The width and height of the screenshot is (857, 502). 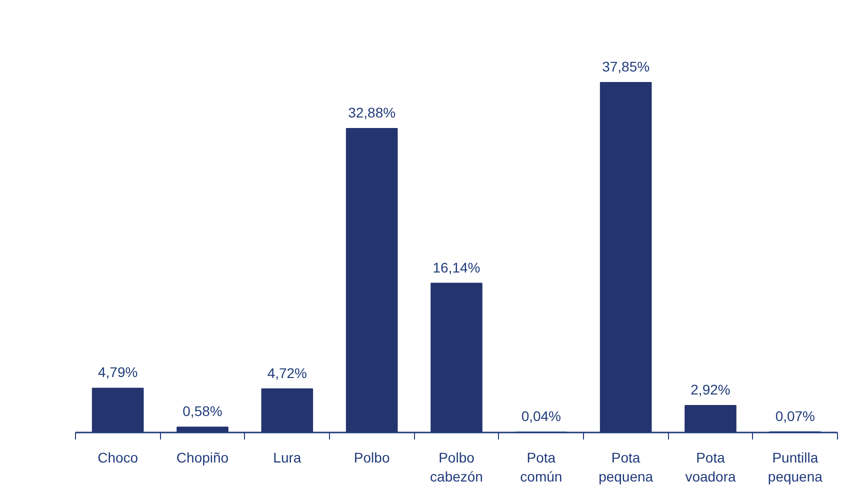 What do you see at coordinates (202, 411) in the screenshot?
I see `data-label: 0,58%` at bounding box center [202, 411].